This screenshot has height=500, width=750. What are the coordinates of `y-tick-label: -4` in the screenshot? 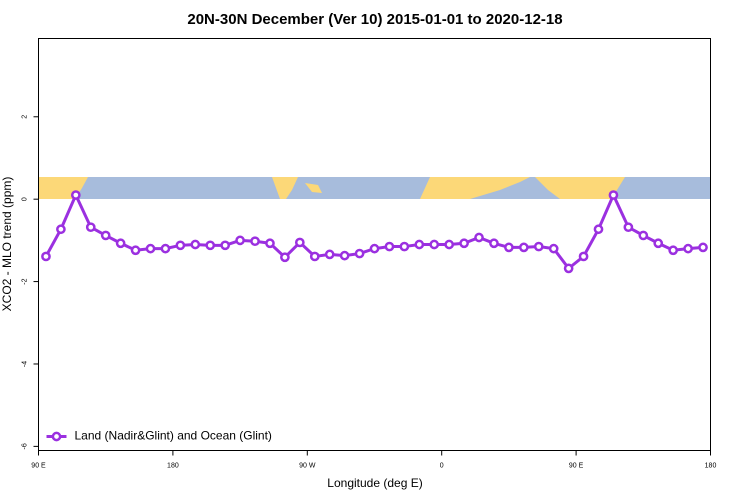 It's located at (24, 364).